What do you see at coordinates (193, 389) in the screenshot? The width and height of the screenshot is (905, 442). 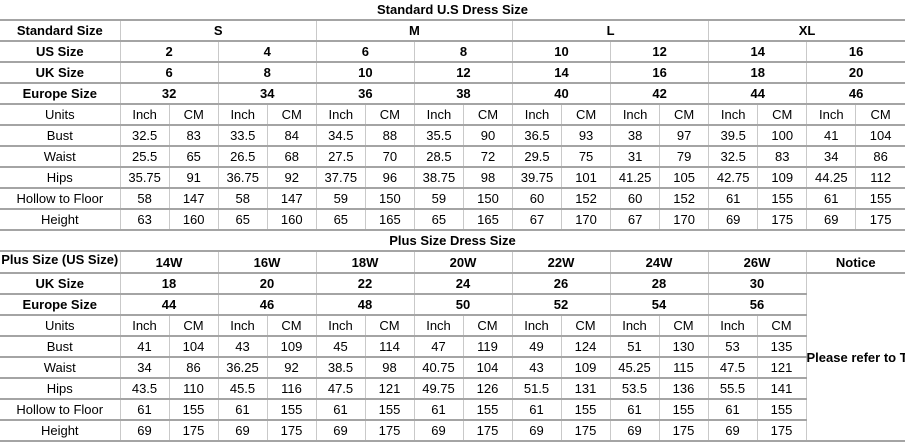 I see `value-cell: 110` at bounding box center [193, 389].